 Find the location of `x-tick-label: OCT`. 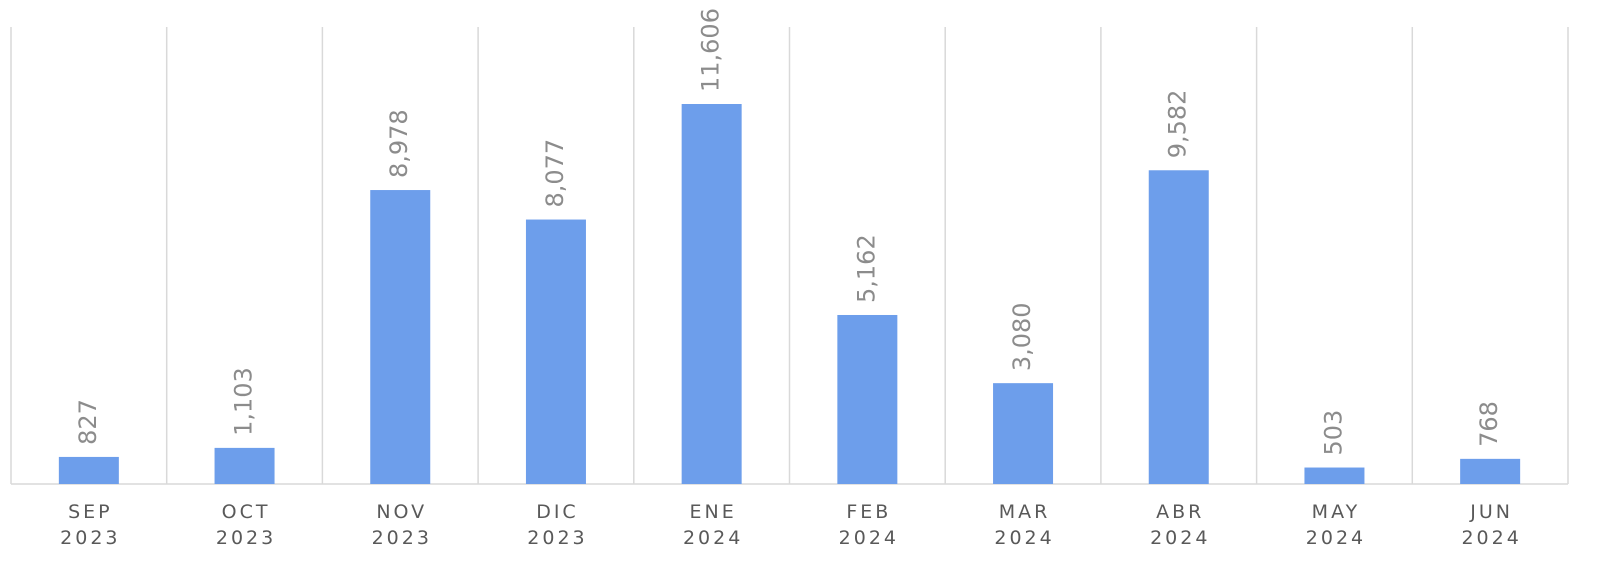

x-tick-label: OCT is located at coordinates (246, 512).